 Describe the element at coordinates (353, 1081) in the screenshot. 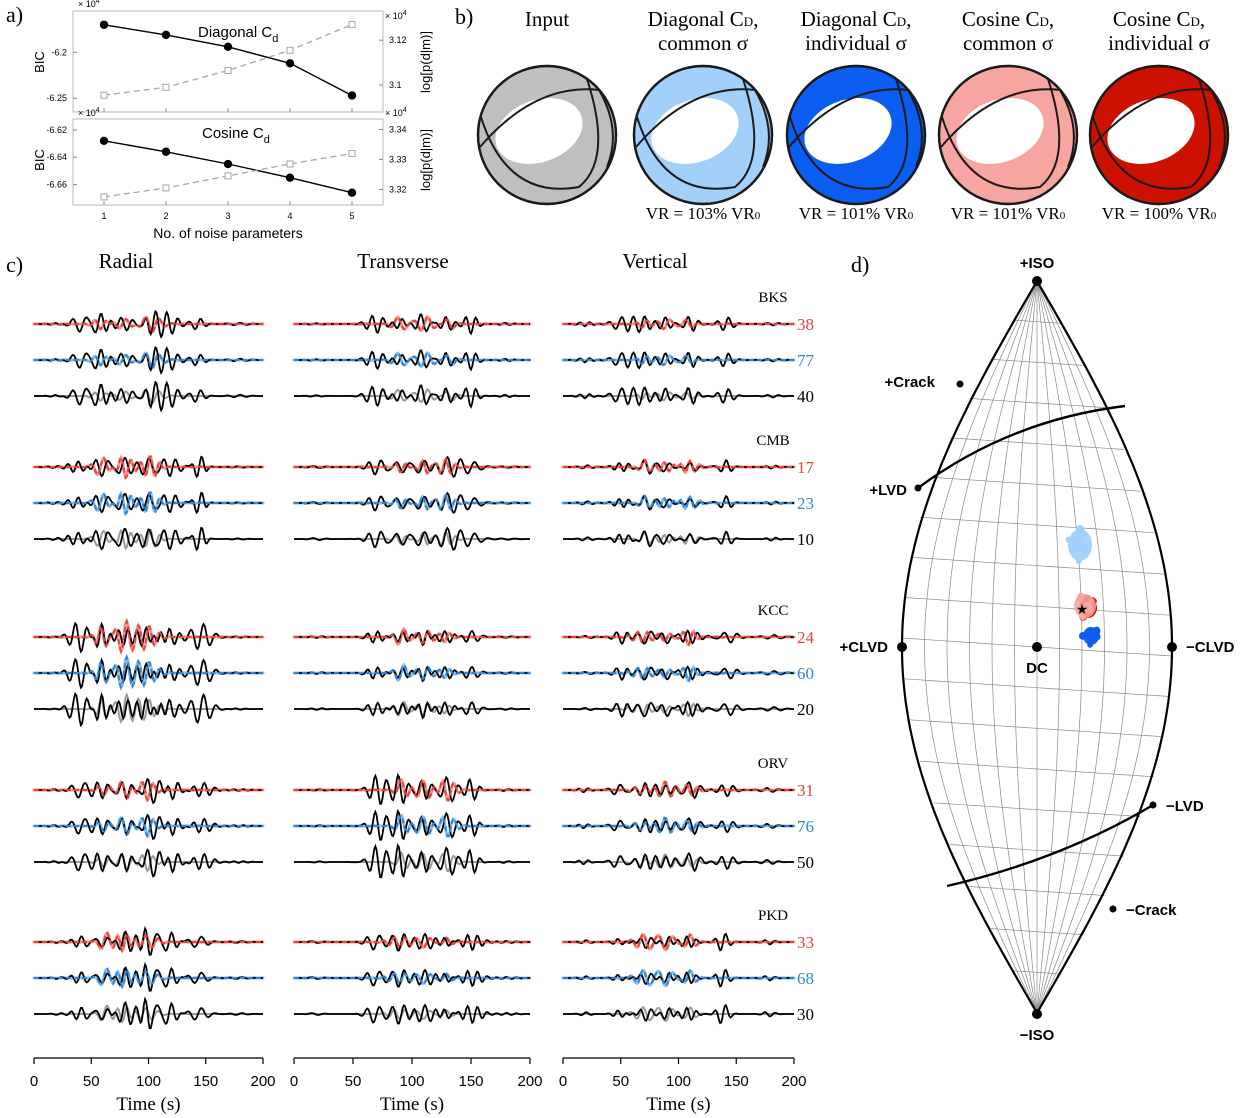

I see `x-tick-label: 50` at that location.